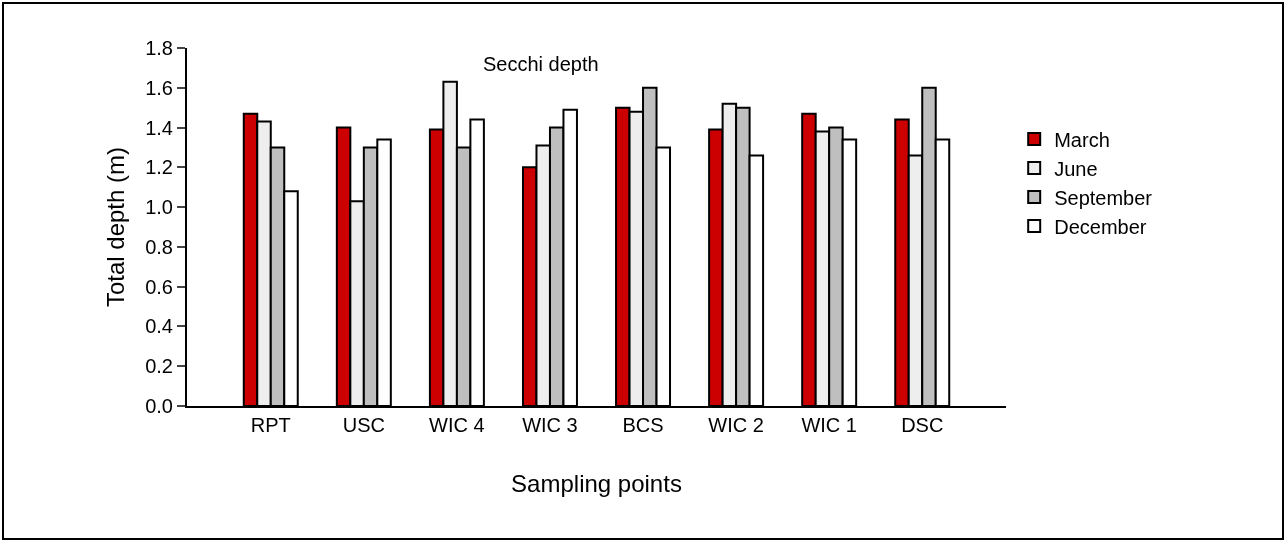  Describe the element at coordinates (1076, 168) in the screenshot. I see `legend-label: June` at that location.